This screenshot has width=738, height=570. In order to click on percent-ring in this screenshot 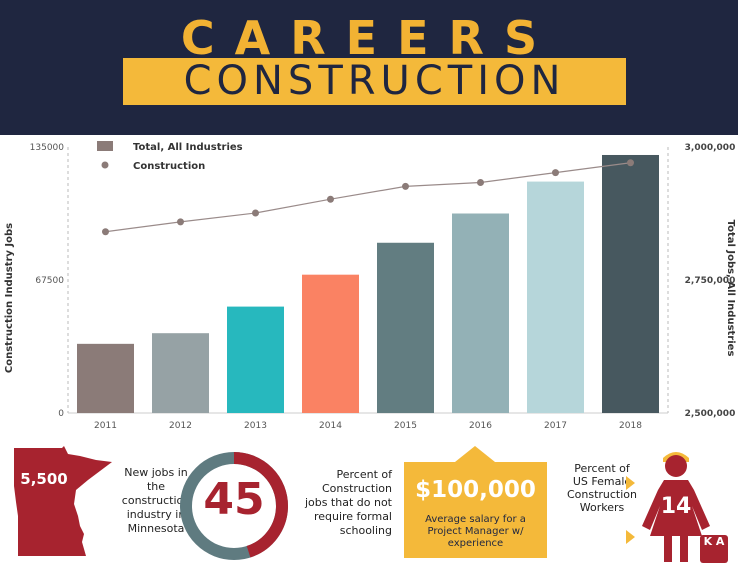, I will do `click(234, 506)`.